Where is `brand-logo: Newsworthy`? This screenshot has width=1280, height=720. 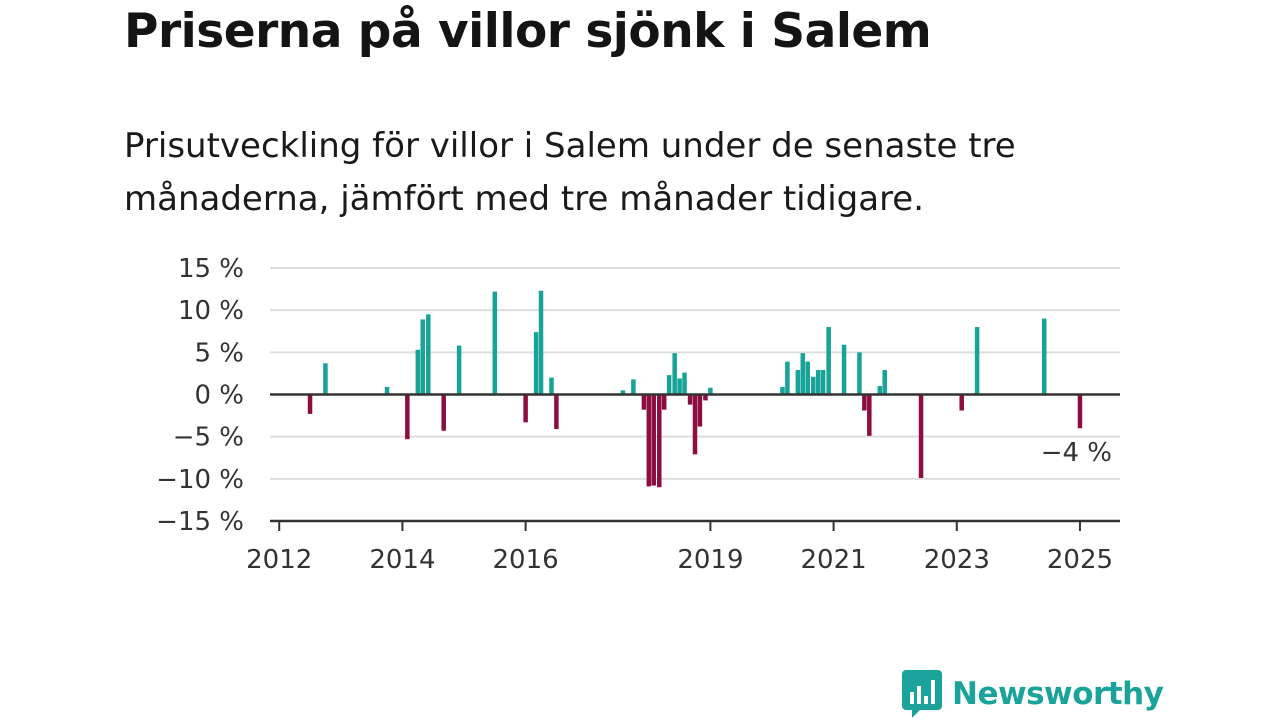 brand-logo: Newsworthy is located at coordinates (1033, 694).